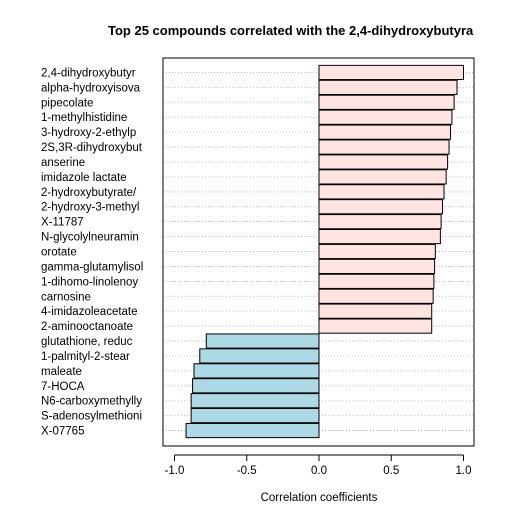  Describe the element at coordinates (91, 88) in the screenshot. I see `category-label: alpha-hydroxyisova` at that location.